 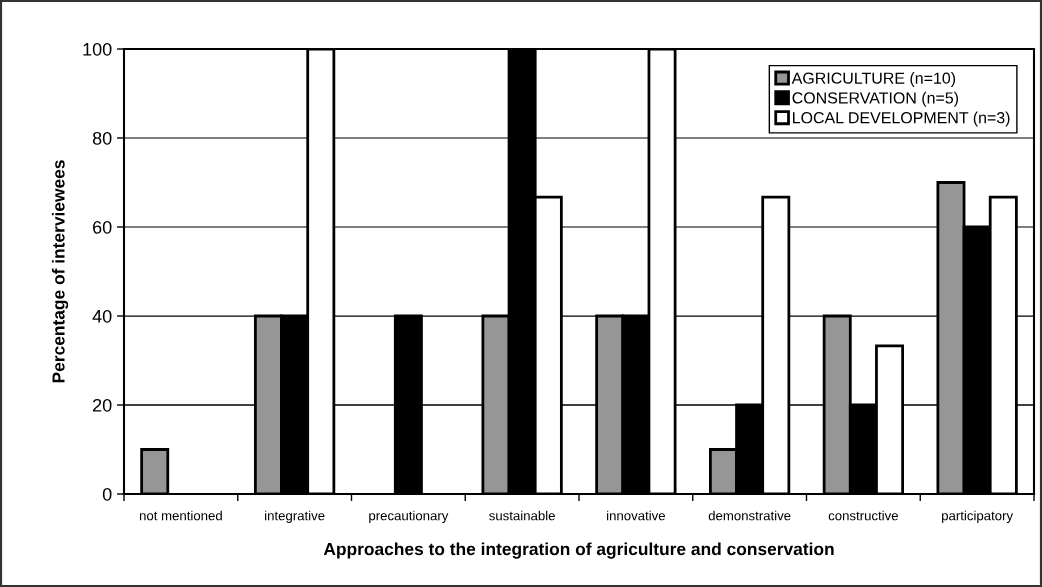 What do you see at coordinates (578, 550) in the screenshot?
I see `x-axis-title: Approaches to the integration of agriculture and conservation` at bounding box center [578, 550].